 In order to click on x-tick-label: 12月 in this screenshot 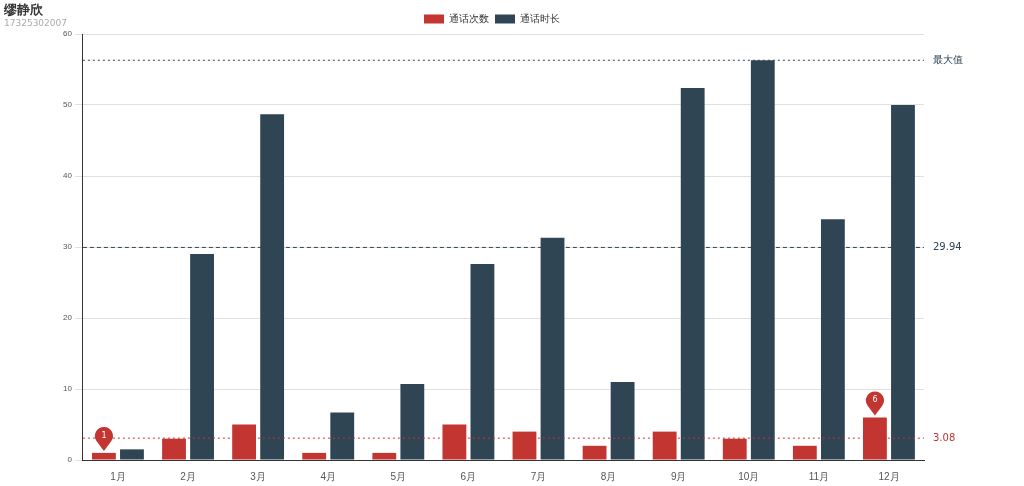, I will do `click(889, 476)`.